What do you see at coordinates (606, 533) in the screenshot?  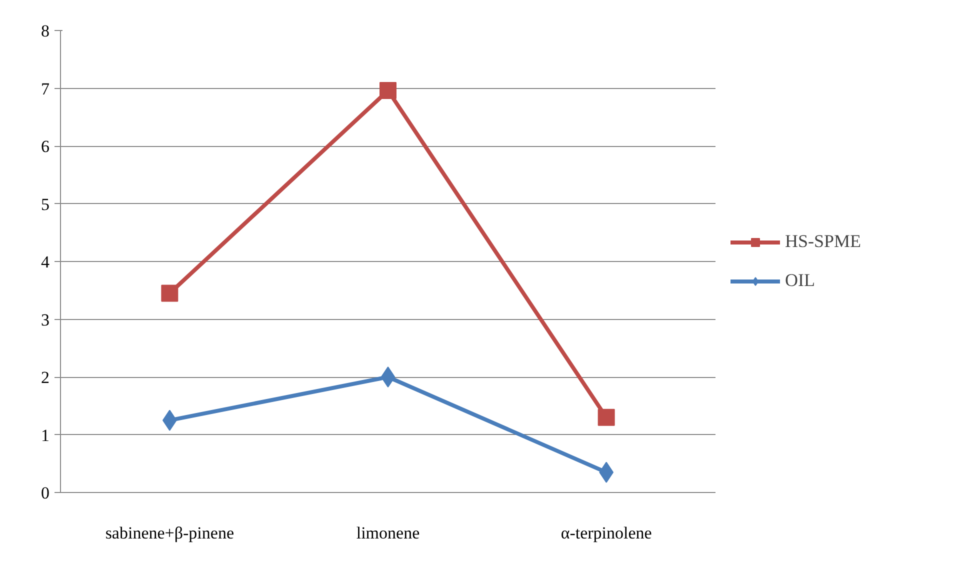 I see `x-tick-label: α-terpinolene` at bounding box center [606, 533].